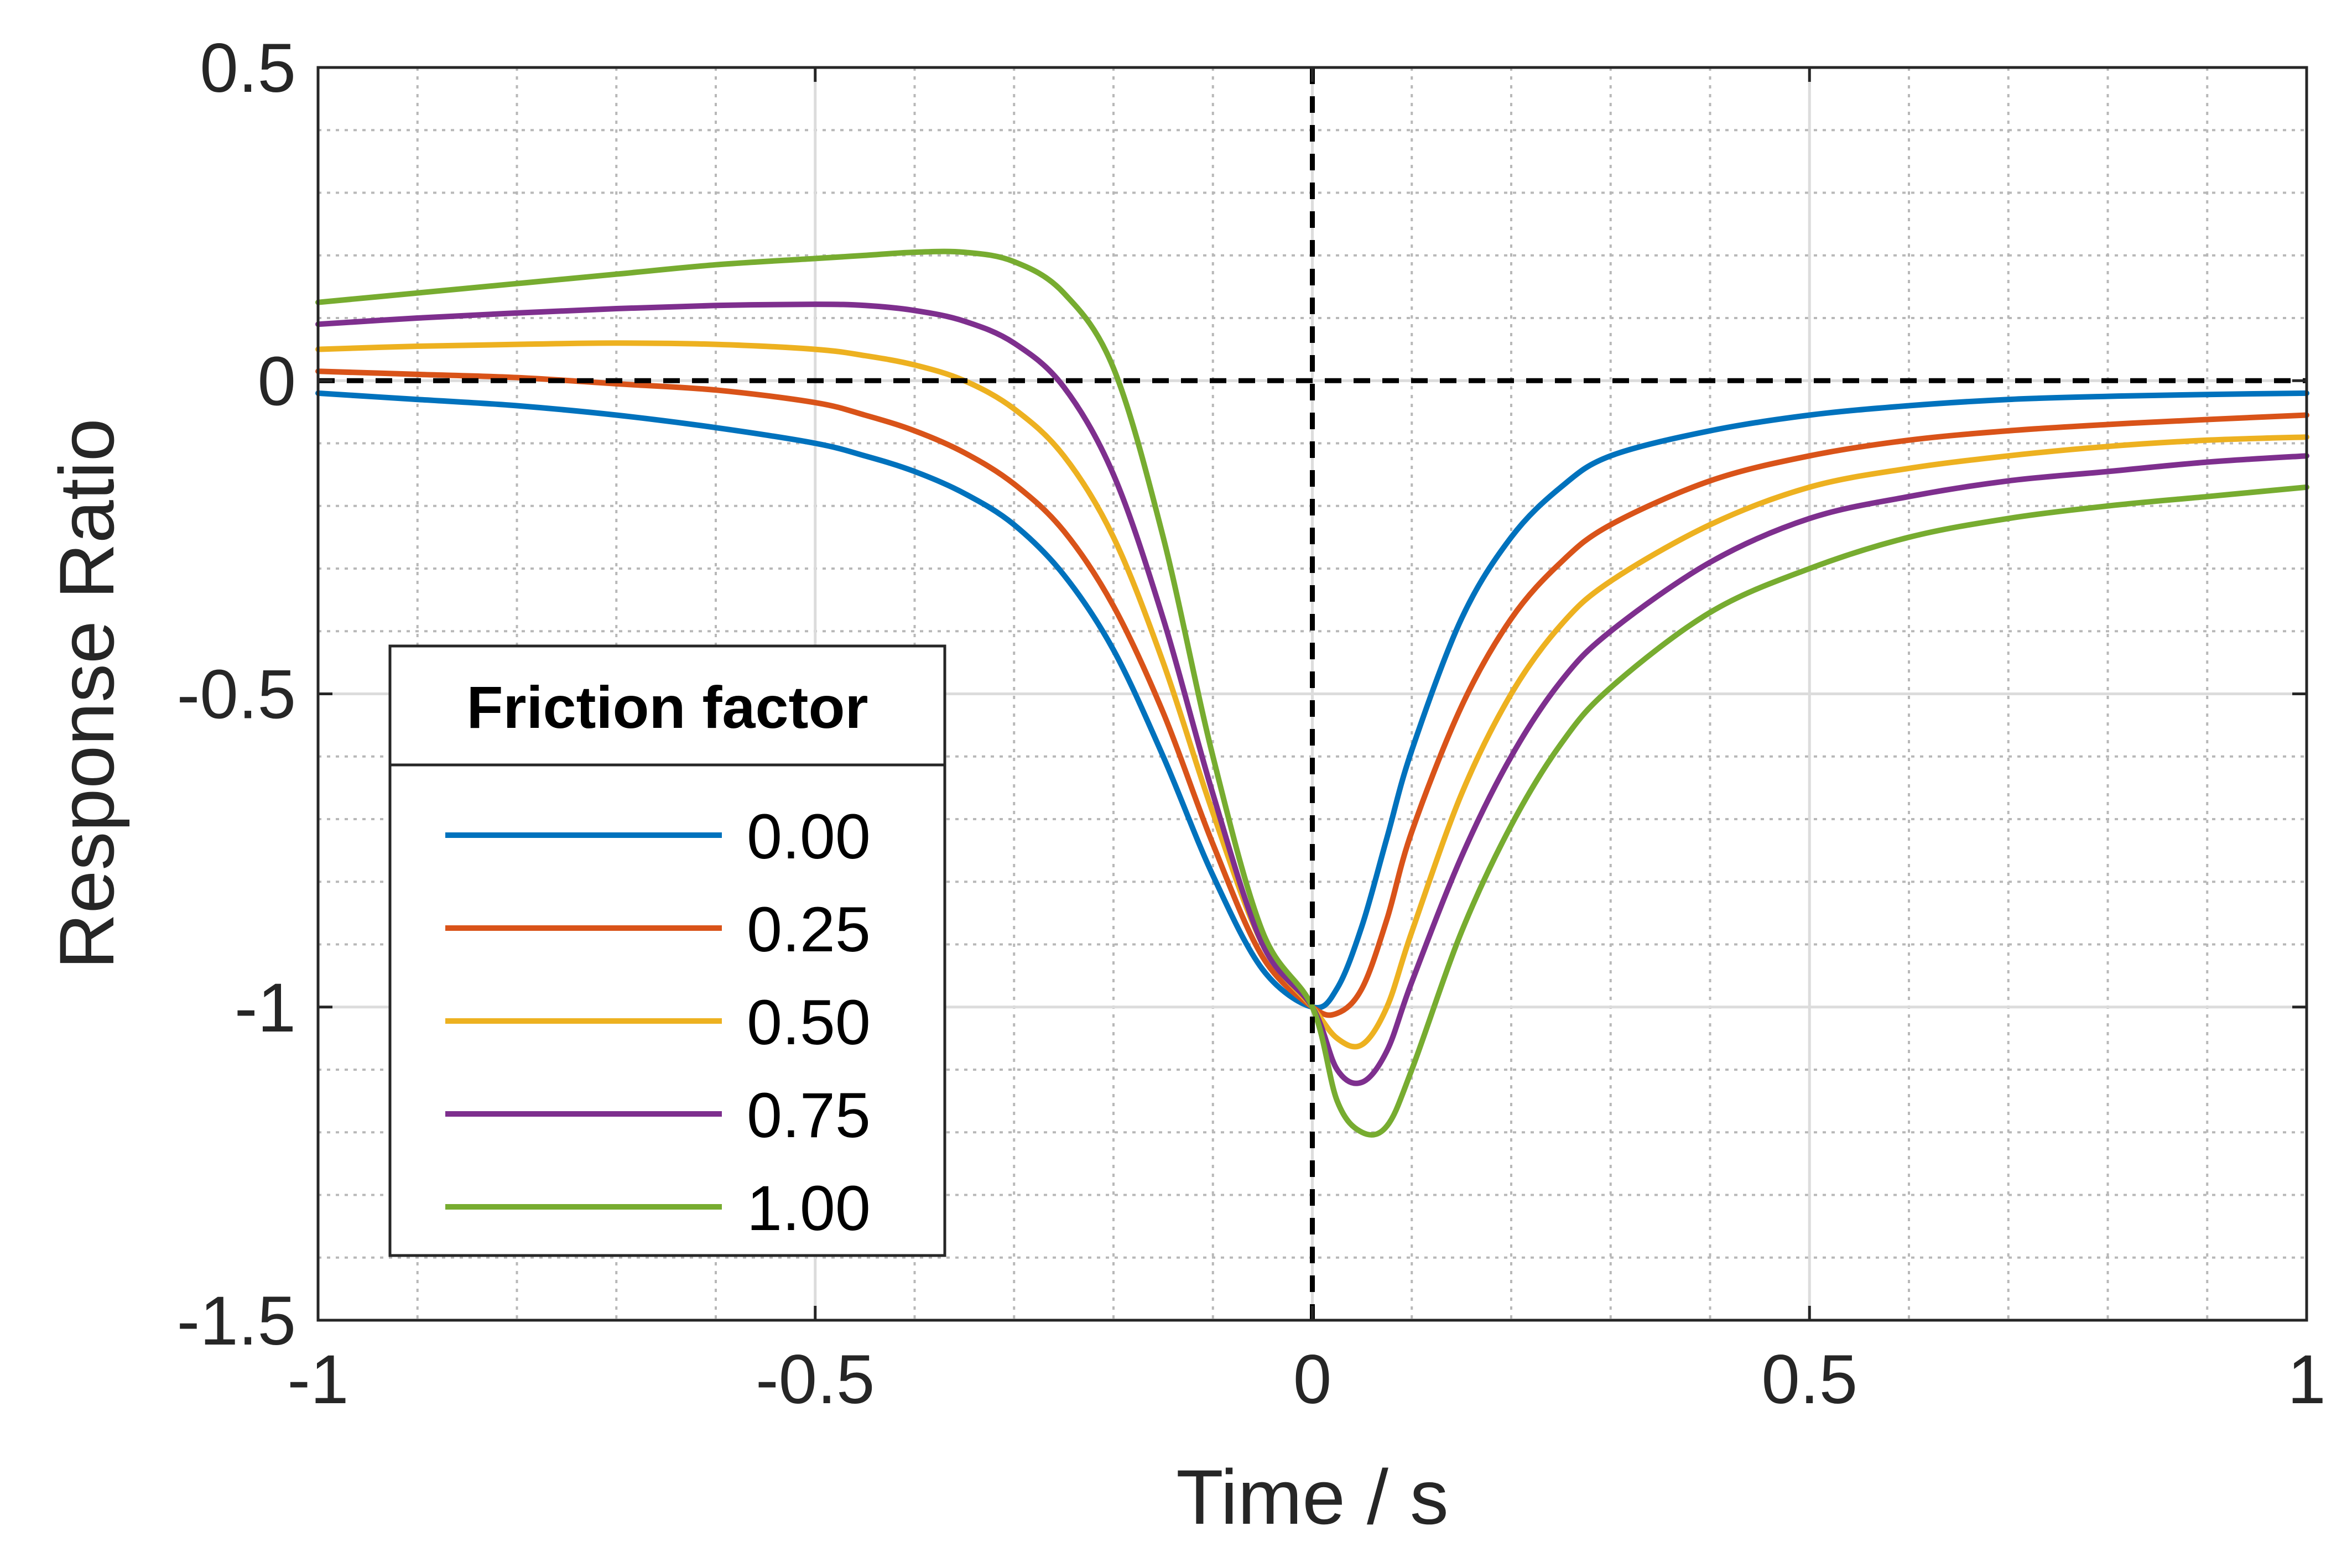 The width and height of the screenshot is (2352, 1568). I want to click on x-tick-label: -1, so click(317, 1379).